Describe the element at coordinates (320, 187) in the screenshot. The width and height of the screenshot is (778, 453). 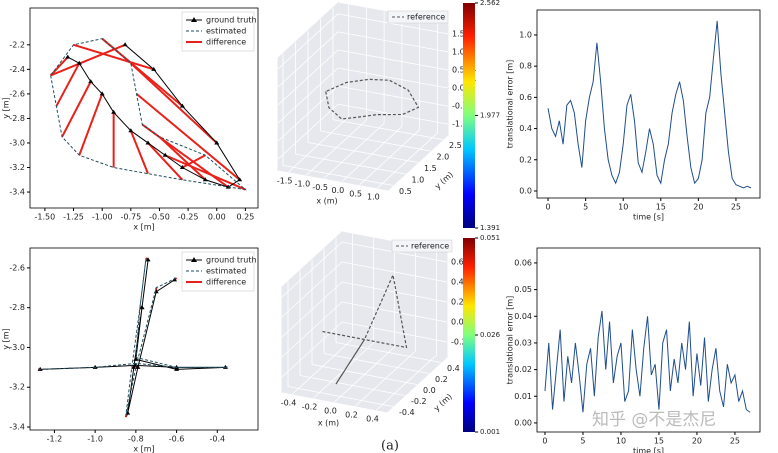
I see `x-tick-label: -0.5` at that location.